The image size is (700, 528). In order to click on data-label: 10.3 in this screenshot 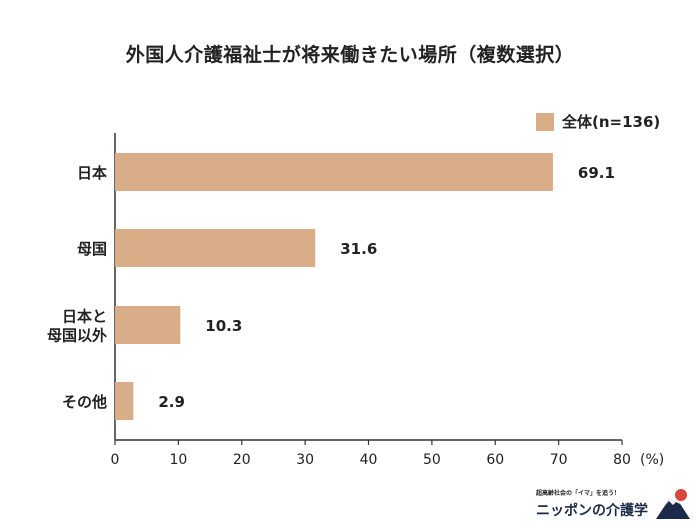, I will do `click(223, 326)`.